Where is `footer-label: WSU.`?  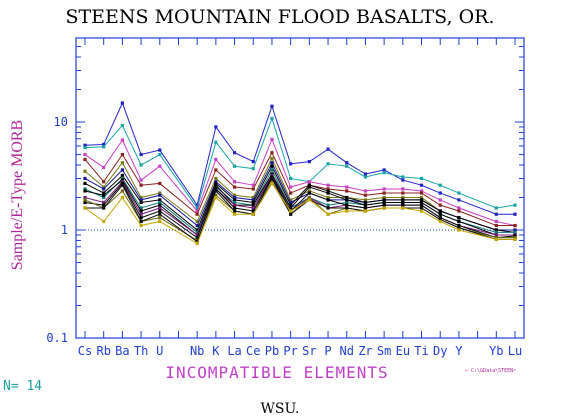 footer-label: WSU. is located at coordinates (280, 409).